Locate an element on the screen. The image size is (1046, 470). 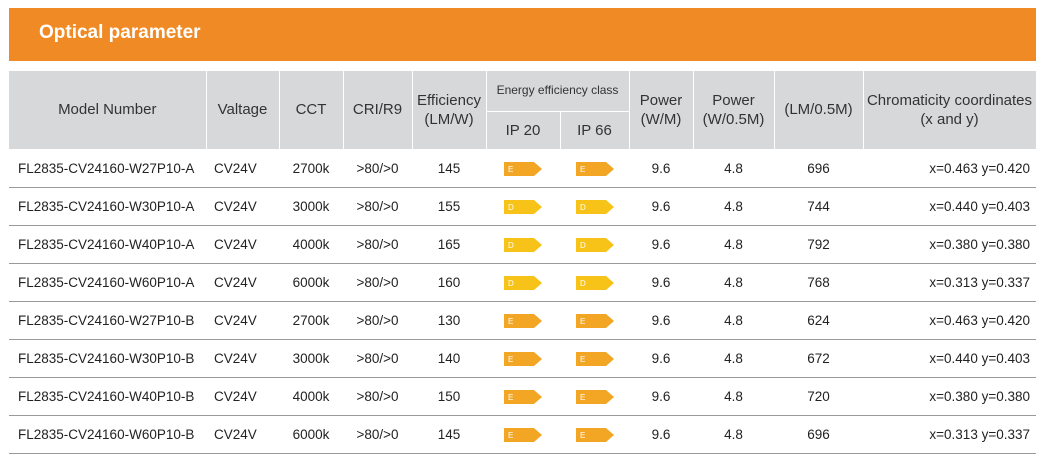
model-cell: FL2835-CV24160-W30P10-B is located at coordinates (107, 358).